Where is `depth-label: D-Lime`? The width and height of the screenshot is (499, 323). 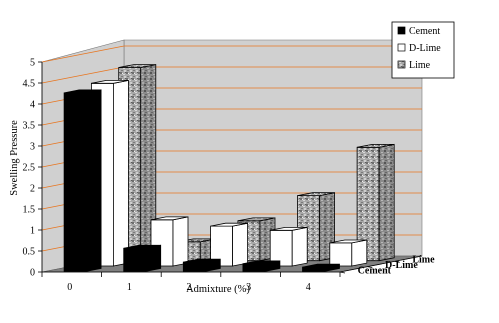 depth-label: D-Lime is located at coordinates (401, 265).